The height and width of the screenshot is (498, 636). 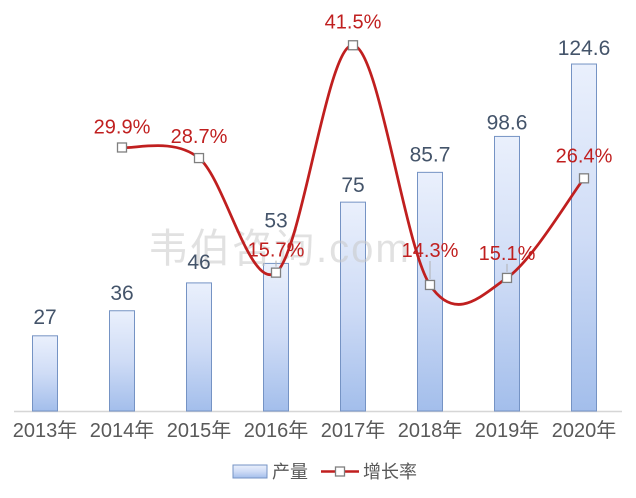 What do you see at coordinates (45, 373) in the screenshot?
I see `bar-2013年` at bounding box center [45, 373].